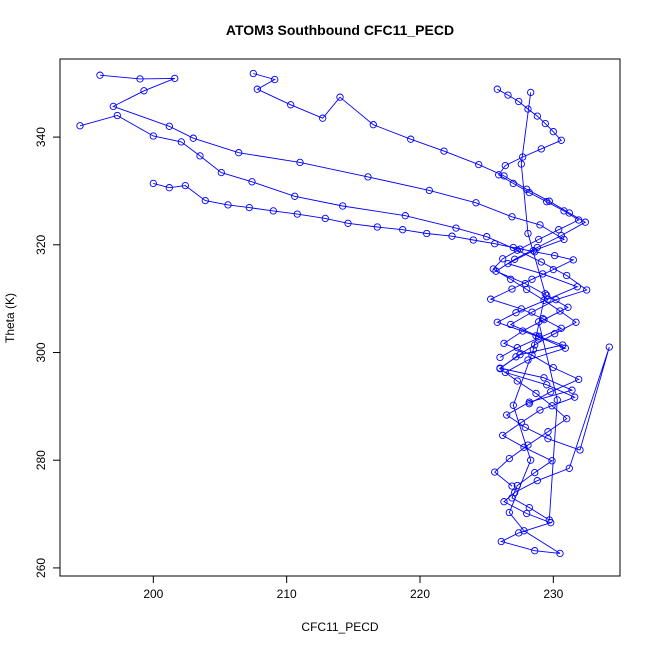  What do you see at coordinates (41, 137) in the screenshot?
I see `y-tick-label: 340` at bounding box center [41, 137].